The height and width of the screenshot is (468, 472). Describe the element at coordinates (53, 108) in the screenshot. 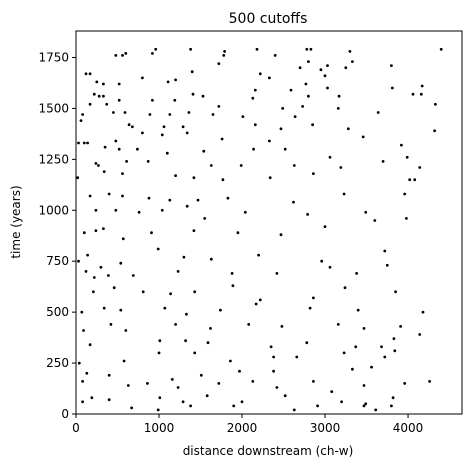

I see `y-tick-label: 1500` at that location.